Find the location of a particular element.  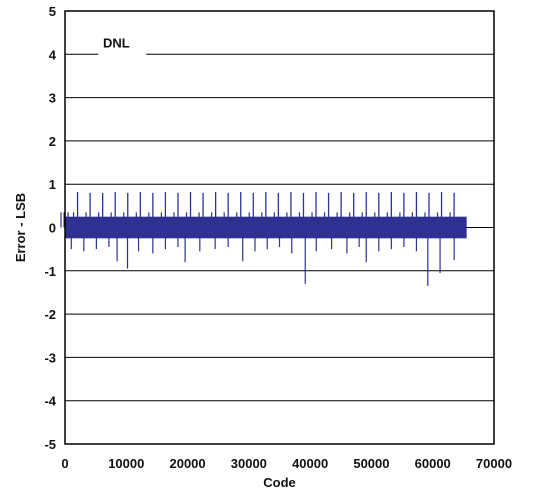

x-axis-title: Code is located at coordinates (279, 482).